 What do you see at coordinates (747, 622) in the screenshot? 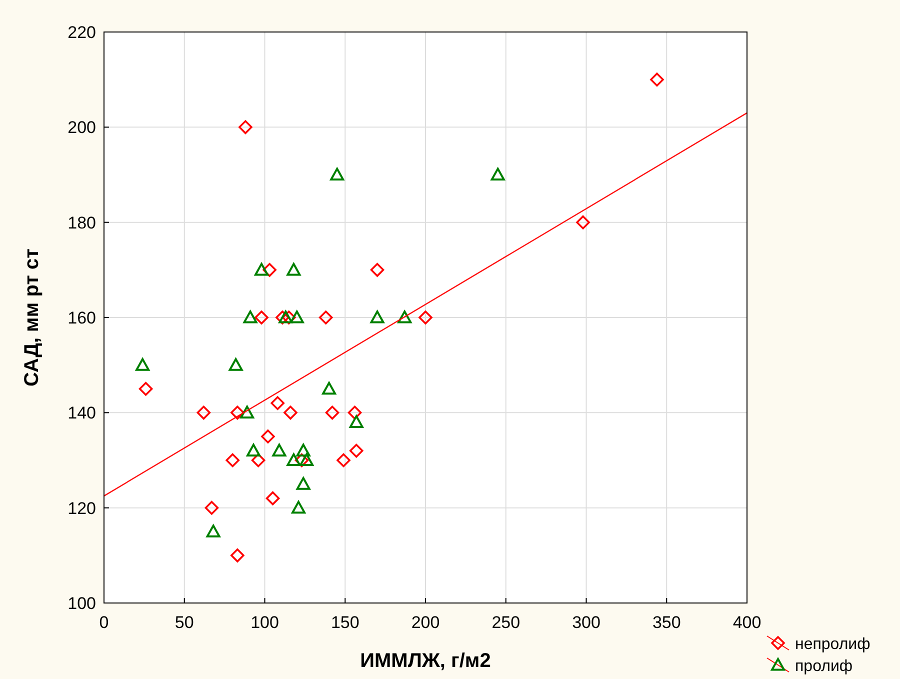
I see `x-tick-label: 400` at bounding box center [747, 622].